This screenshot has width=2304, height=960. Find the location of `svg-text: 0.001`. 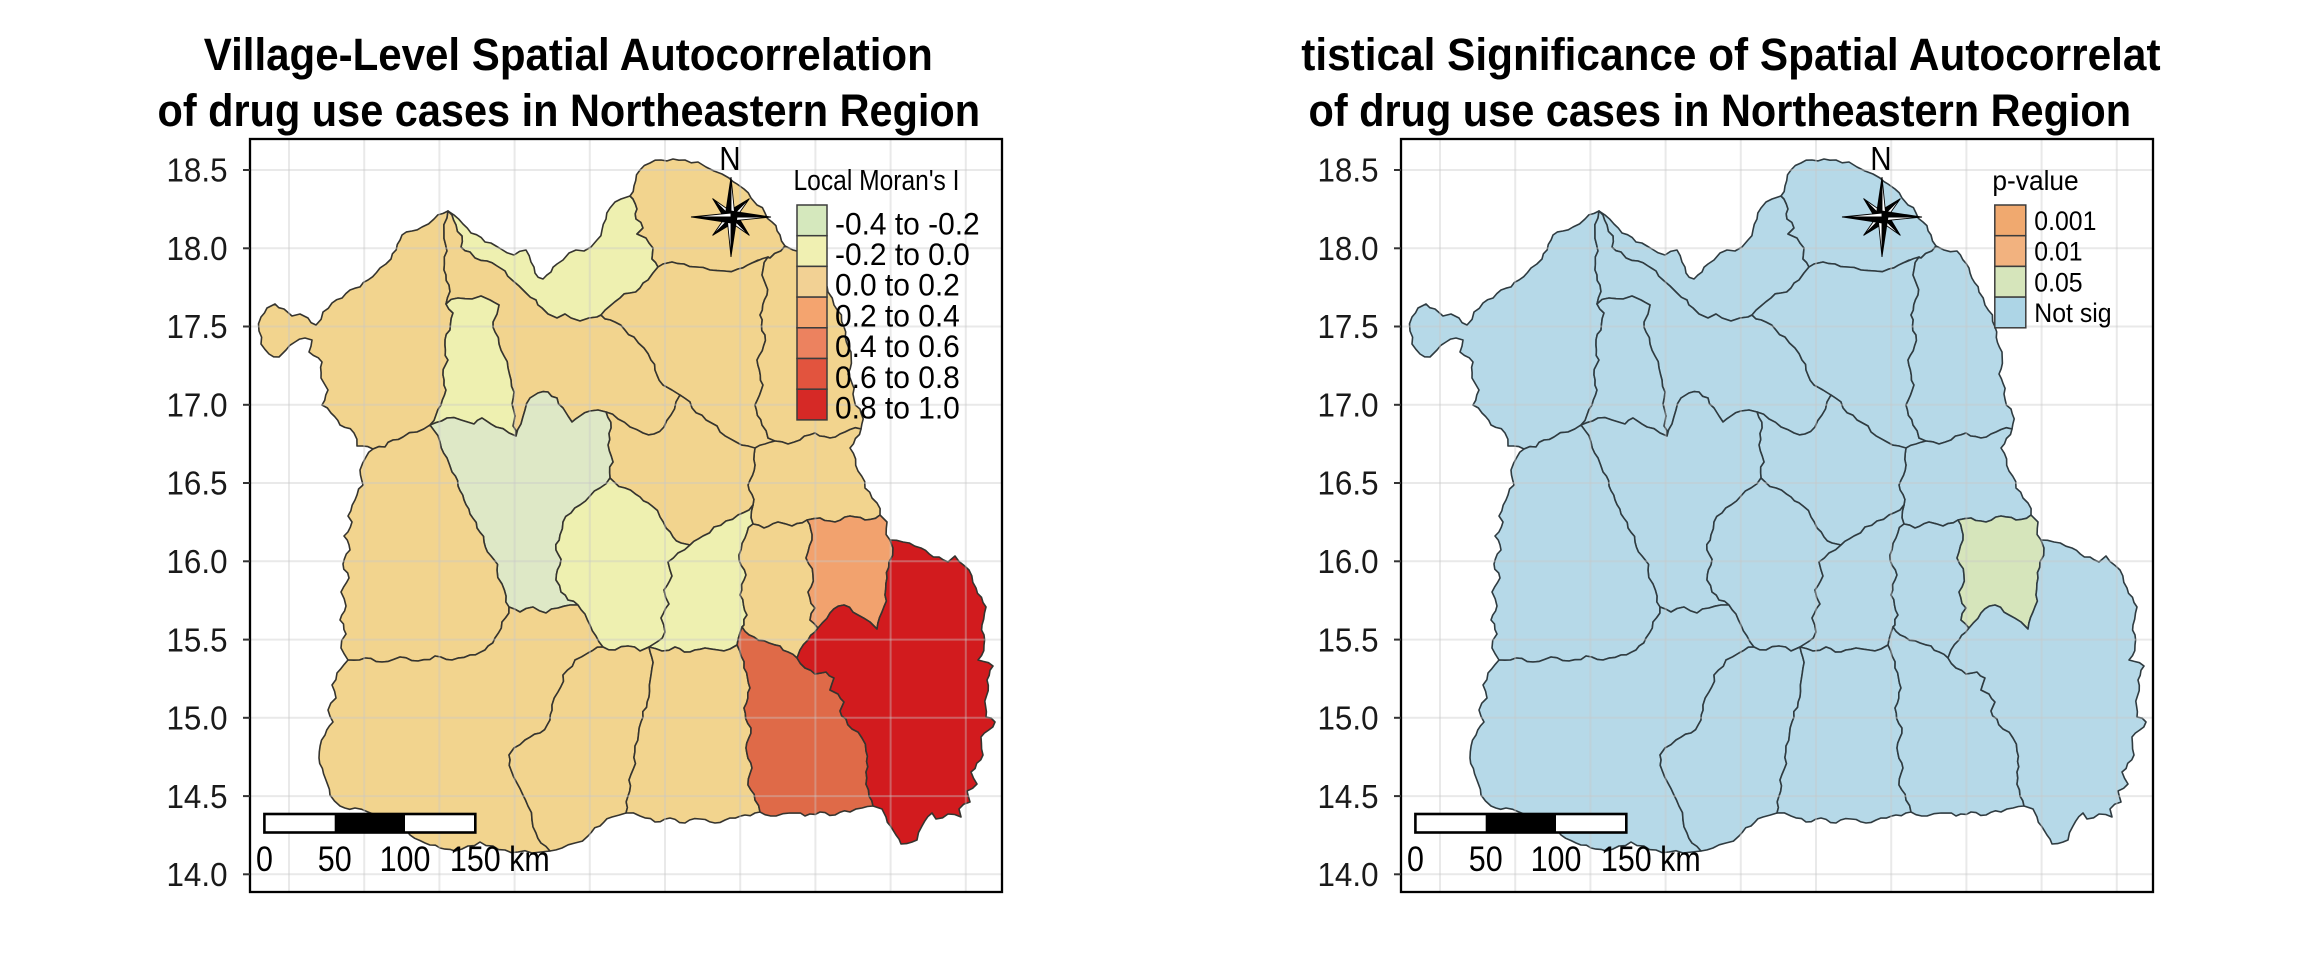

svg-text: 0.001 is located at coordinates (2065, 221).